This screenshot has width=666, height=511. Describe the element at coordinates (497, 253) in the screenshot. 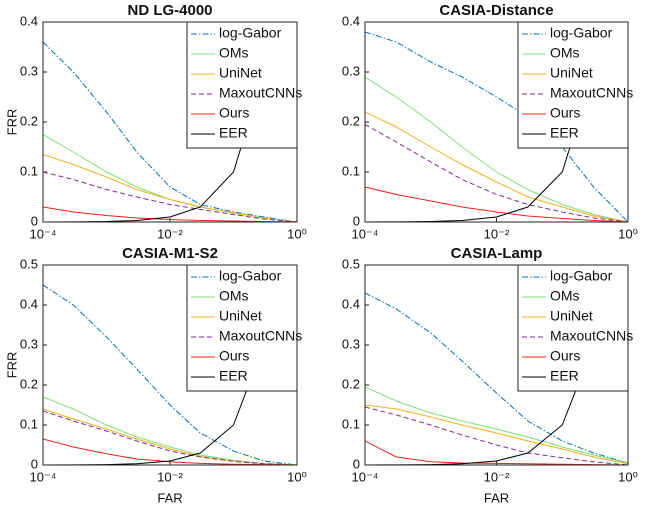

I see `subplot-title: CASIA-Lamp` at that location.